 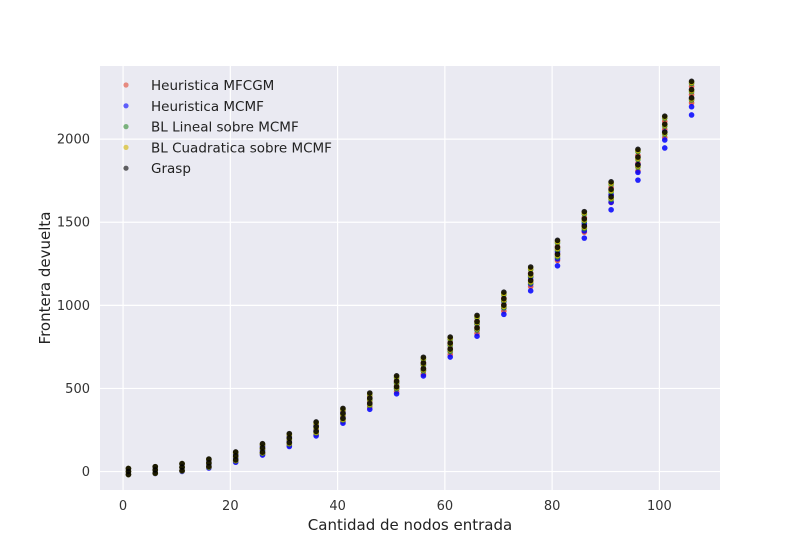 I want to click on x-tick-labels: 0 20 40 60 80 100, so click(x=395, y=506).